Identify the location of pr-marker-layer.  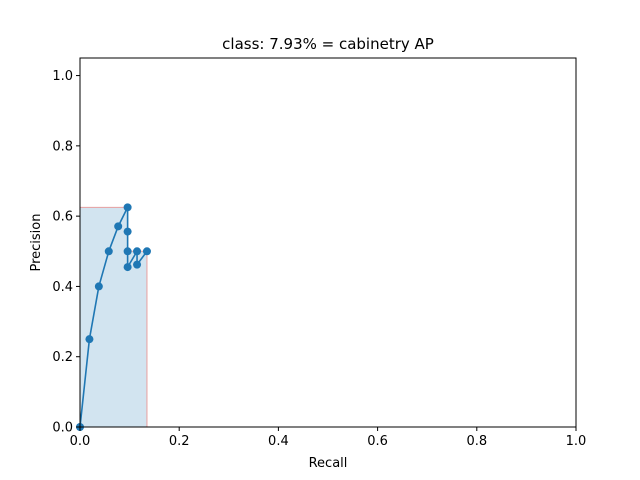
(113, 317).